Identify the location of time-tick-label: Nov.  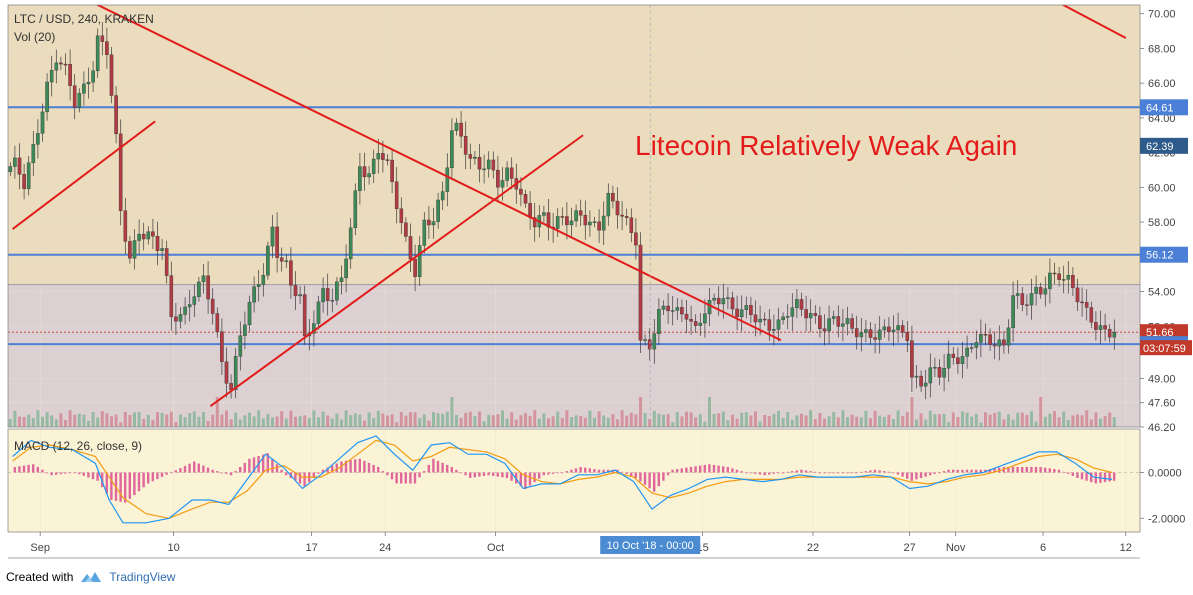
(956, 548).